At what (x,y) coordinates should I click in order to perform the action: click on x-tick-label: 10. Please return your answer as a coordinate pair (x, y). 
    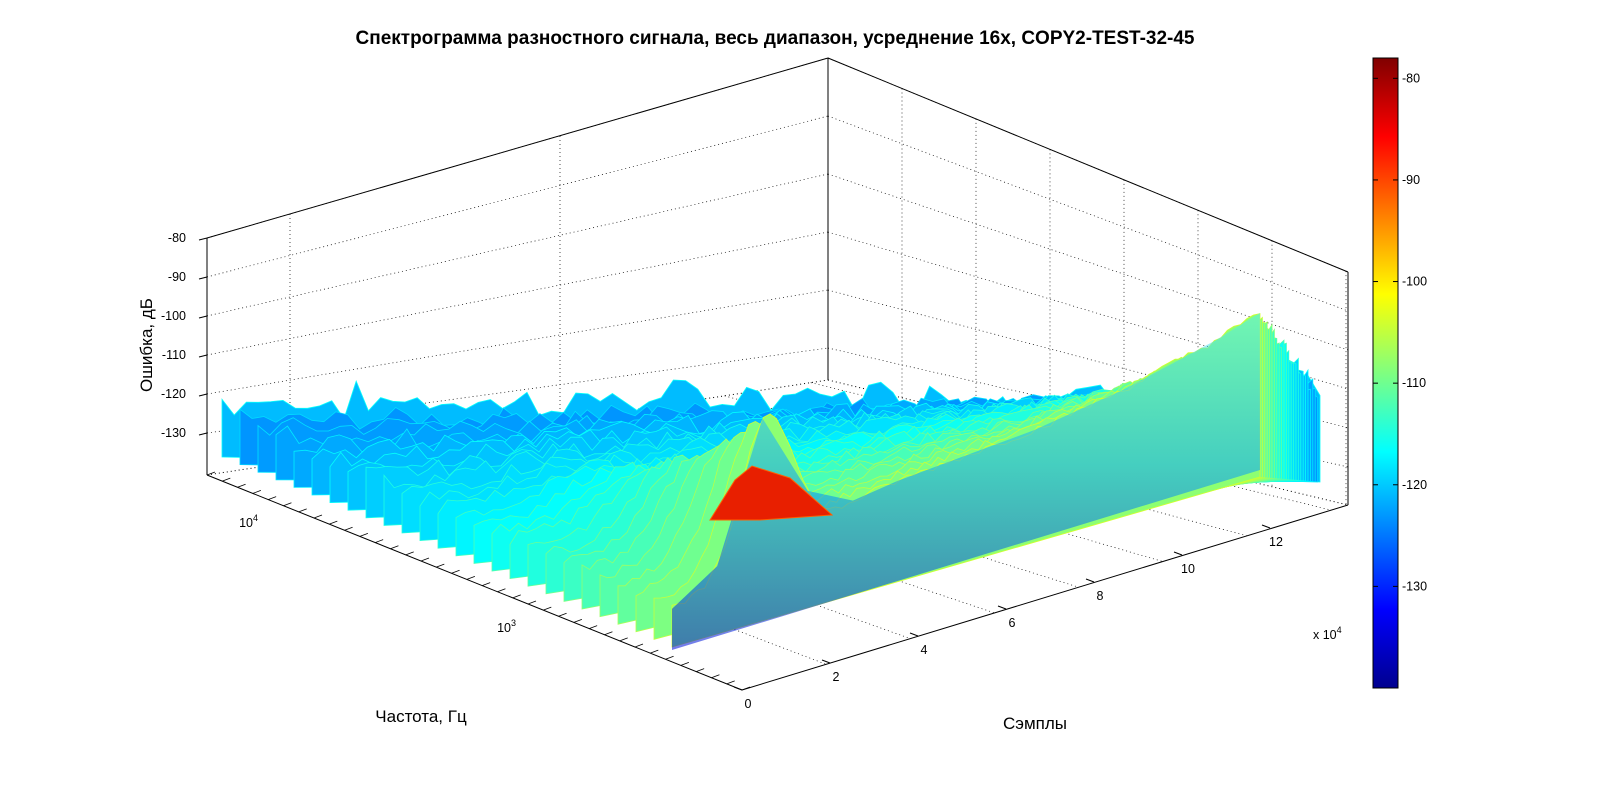
    Looking at the image, I should click on (1188, 569).